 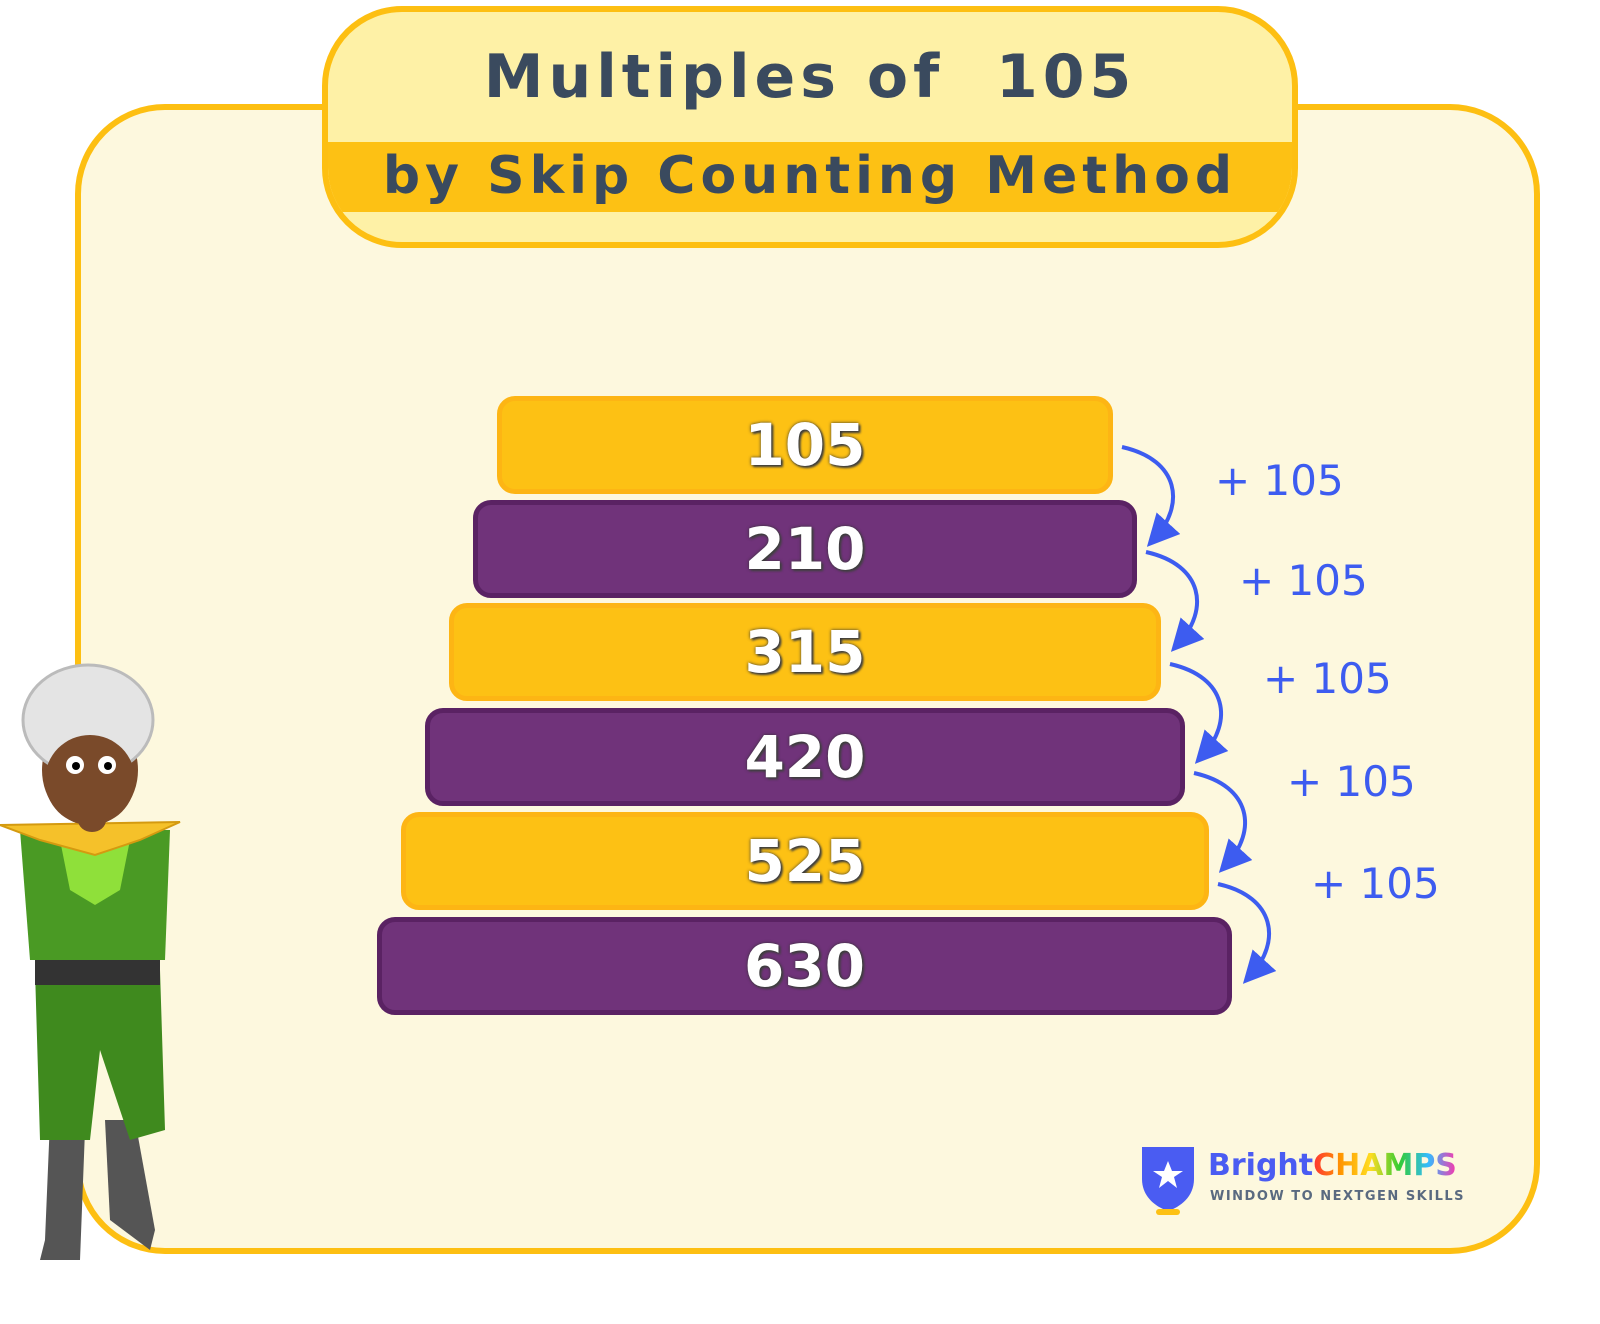 I want to click on brand-champs: CHAMPS, so click(x=1385, y=1165).